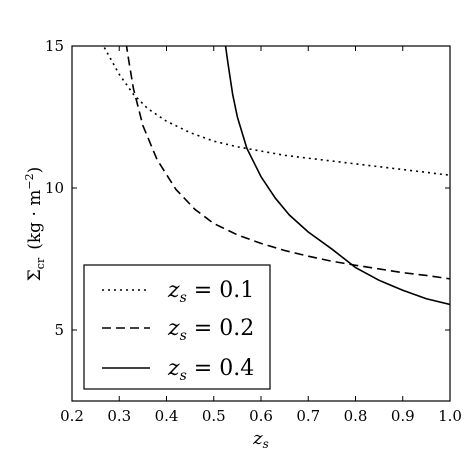  Describe the element at coordinates (72, 416) in the screenshot. I see `x-tick-label: 0.2` at that location.